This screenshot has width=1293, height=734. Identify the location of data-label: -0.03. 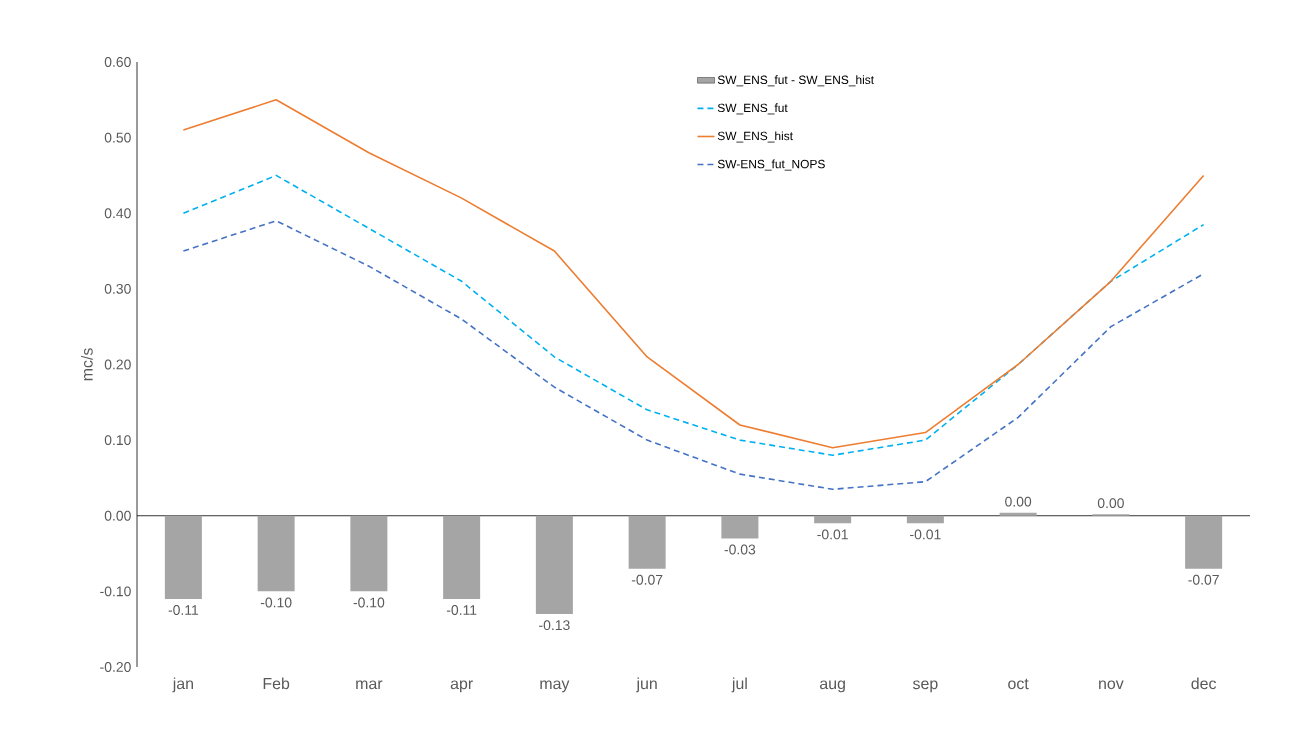
(740, 549).